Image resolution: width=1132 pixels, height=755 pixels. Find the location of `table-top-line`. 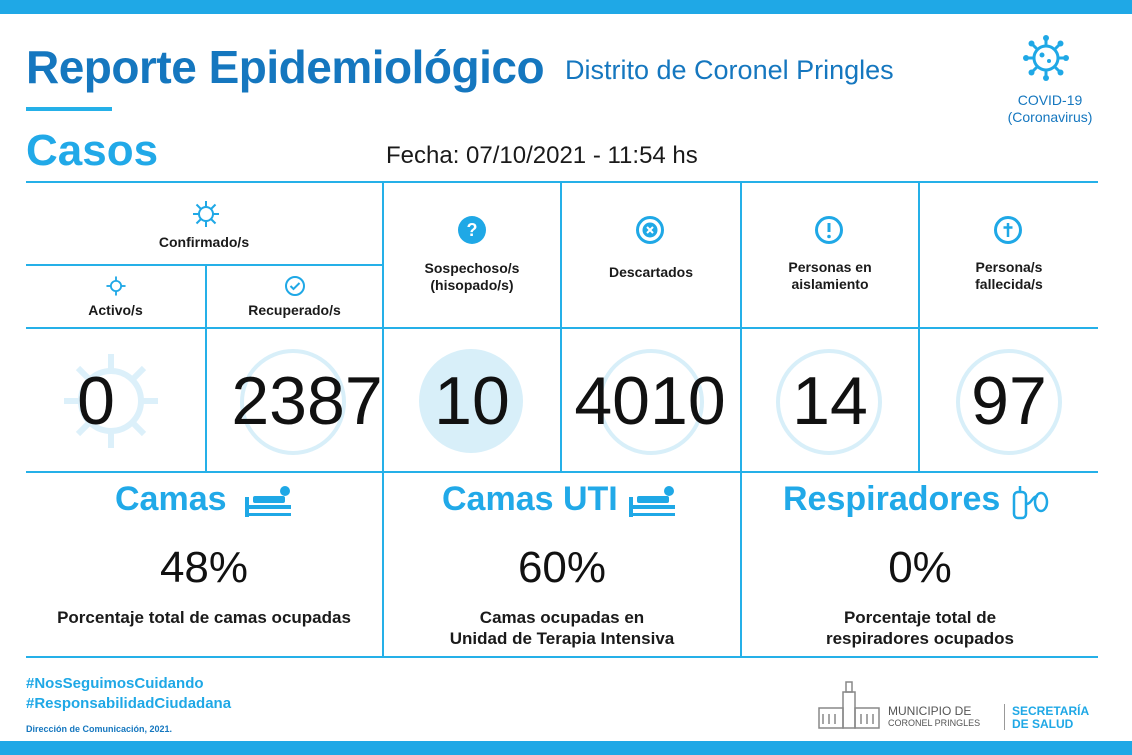

table-top-line is located at coordinates (562, 182).